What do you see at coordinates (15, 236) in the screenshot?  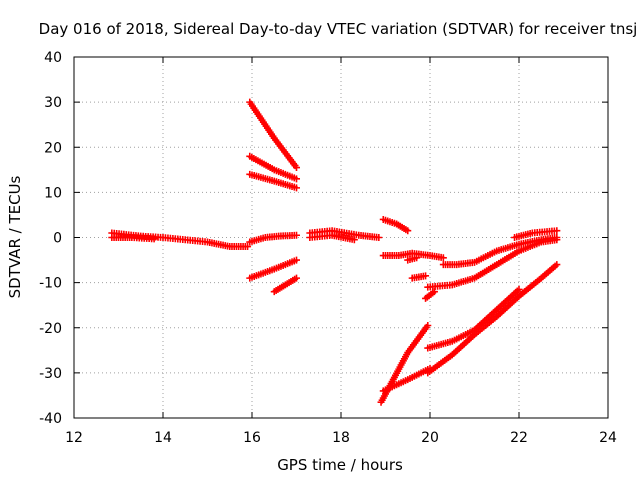 I see `y-axis-label: SDTVAR / TECUs` at bounding box center [15, 236].